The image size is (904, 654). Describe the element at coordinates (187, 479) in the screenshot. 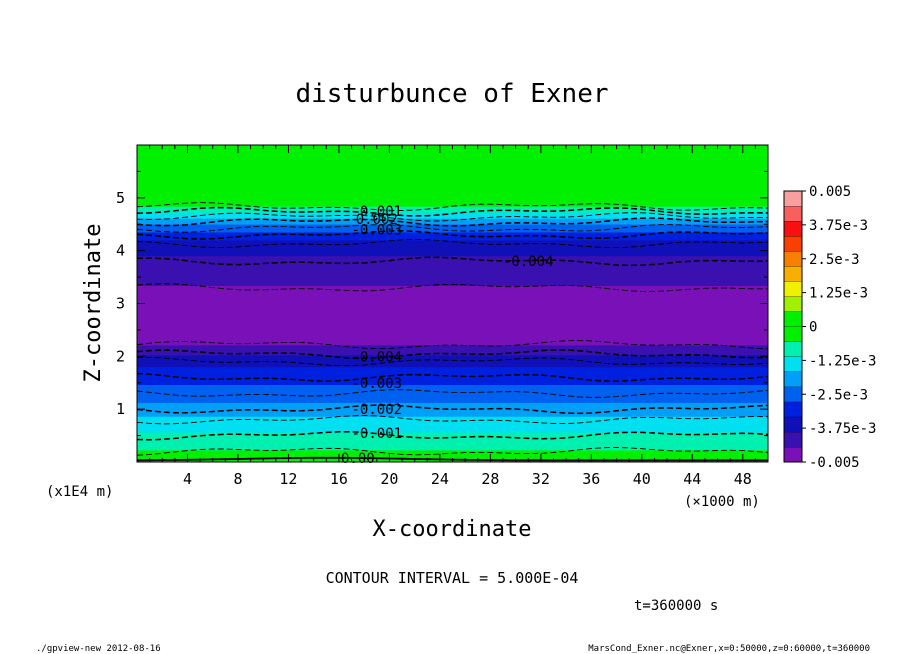

I see `x-tick-label: 4` at that location.